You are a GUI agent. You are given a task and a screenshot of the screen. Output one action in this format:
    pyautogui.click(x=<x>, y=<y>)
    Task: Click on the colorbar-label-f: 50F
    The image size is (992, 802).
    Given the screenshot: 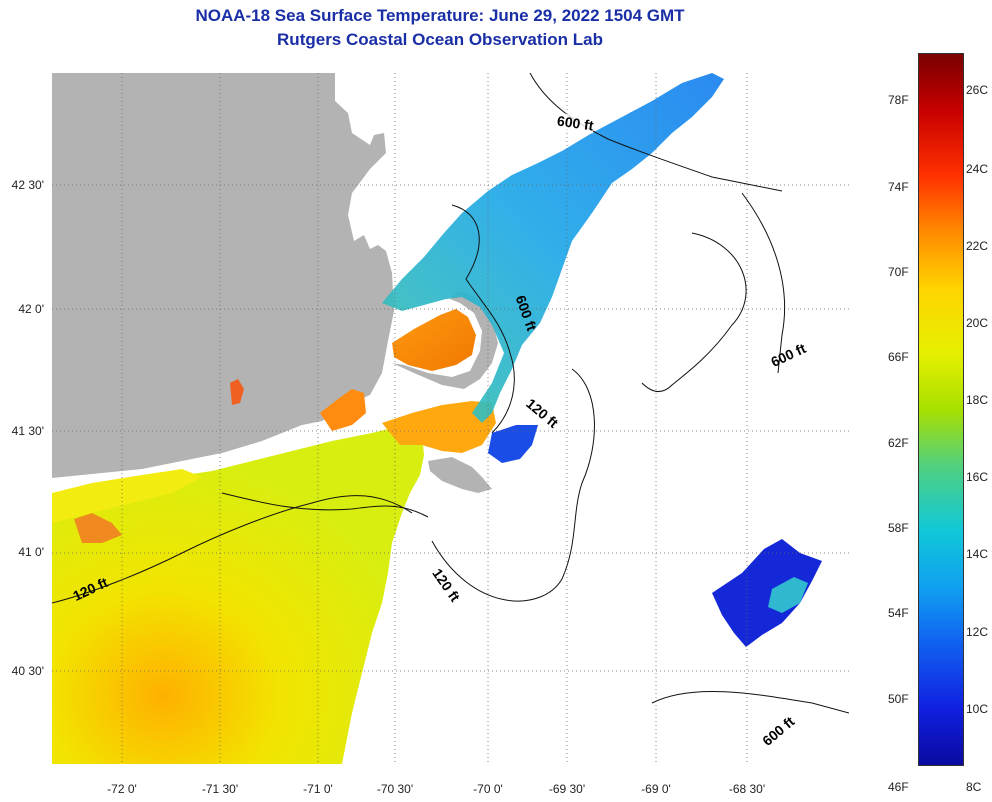 What is the action you would take?
    pyautogui.click(x=898, y=699)
    